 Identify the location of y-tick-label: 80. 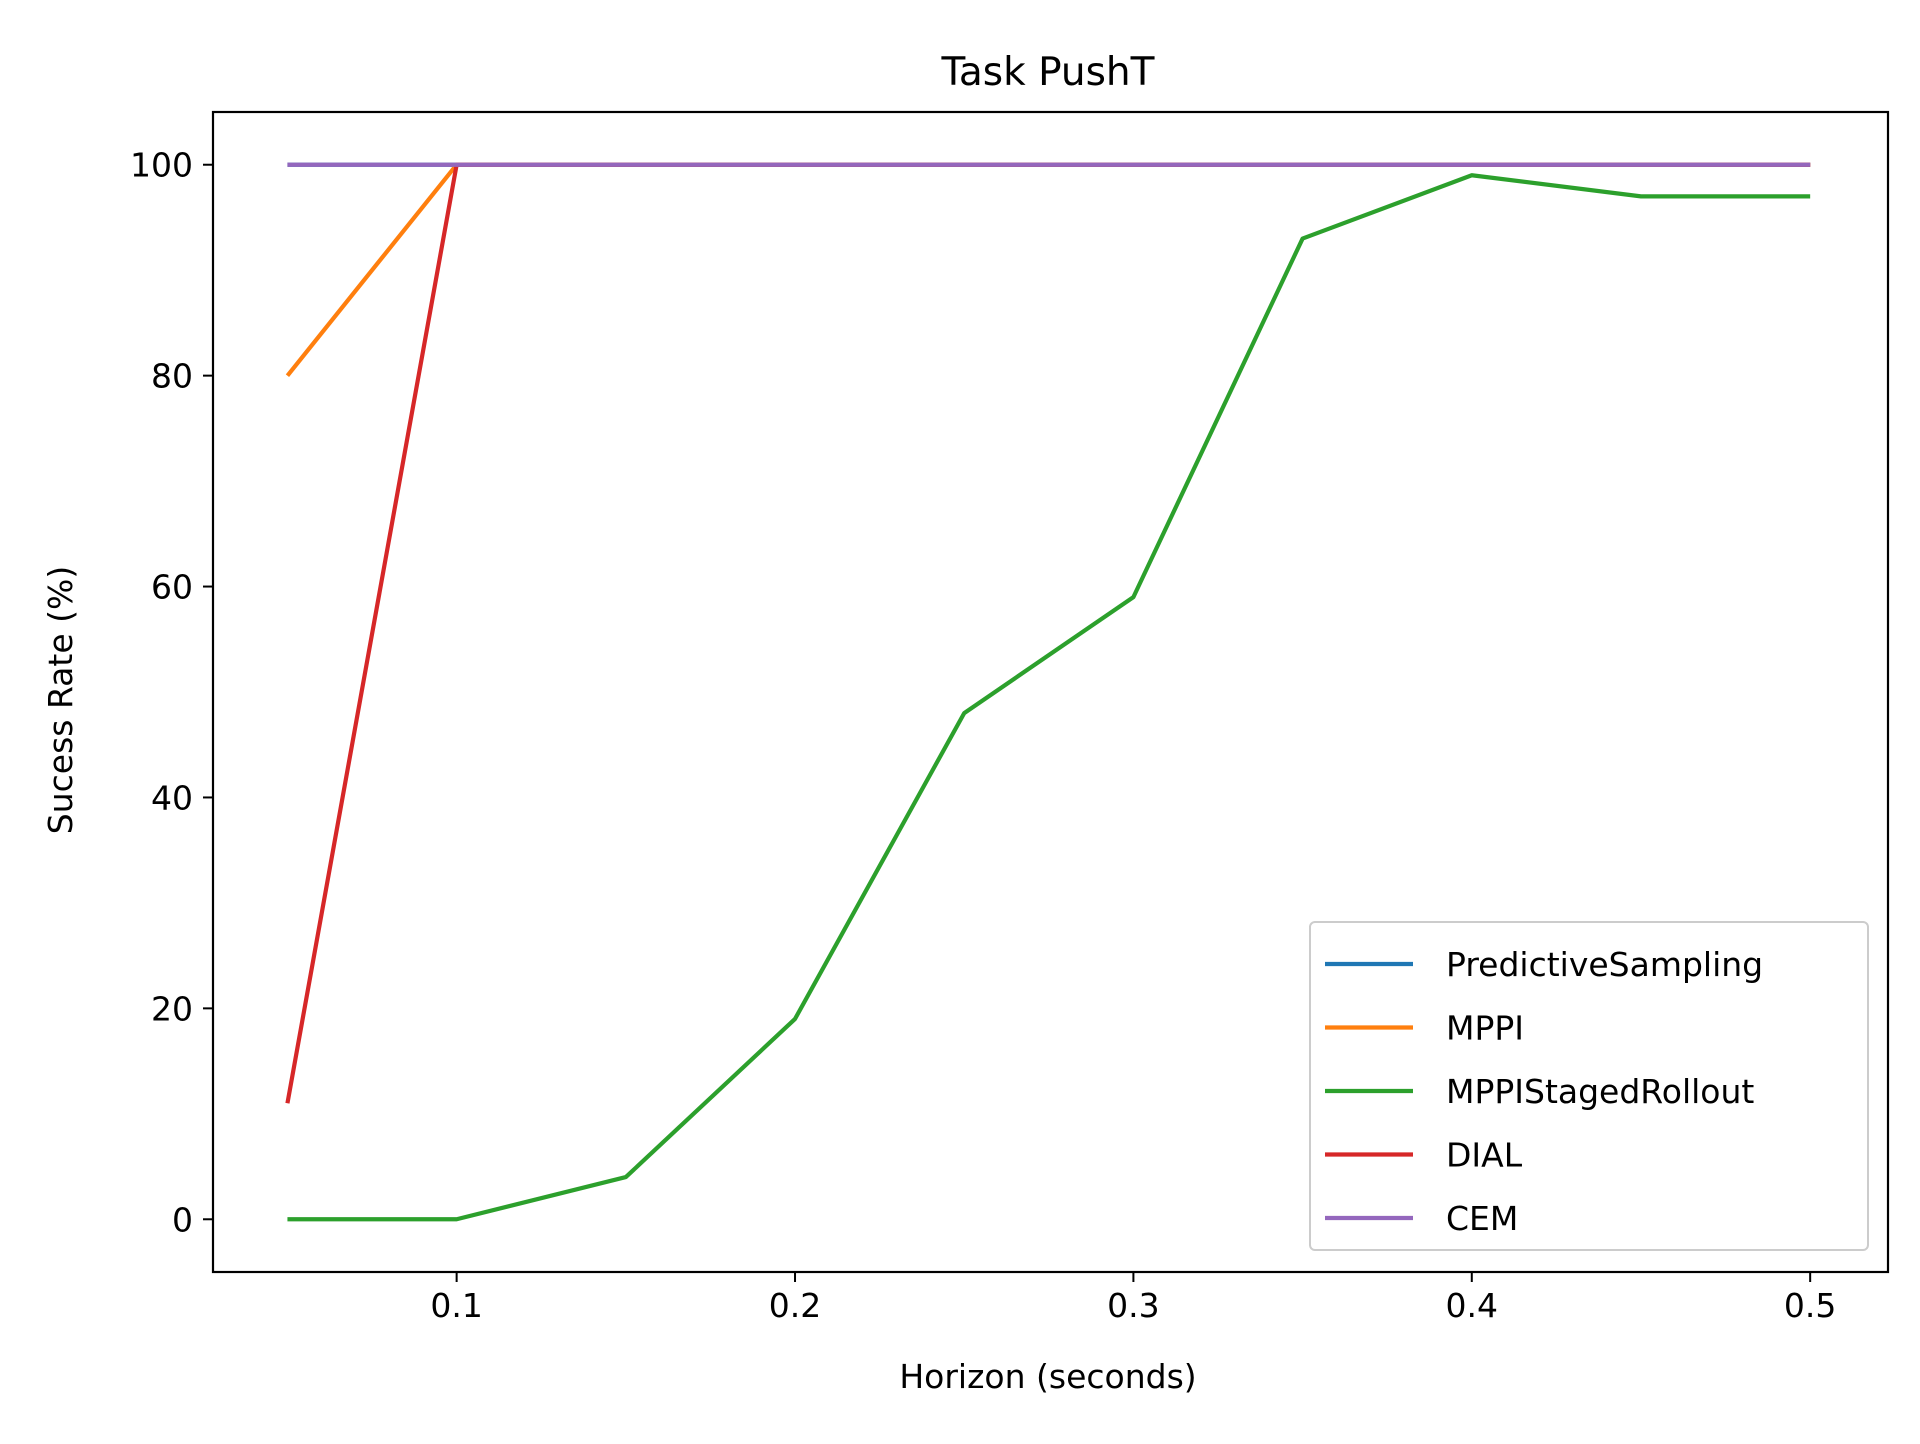
(172, 376).